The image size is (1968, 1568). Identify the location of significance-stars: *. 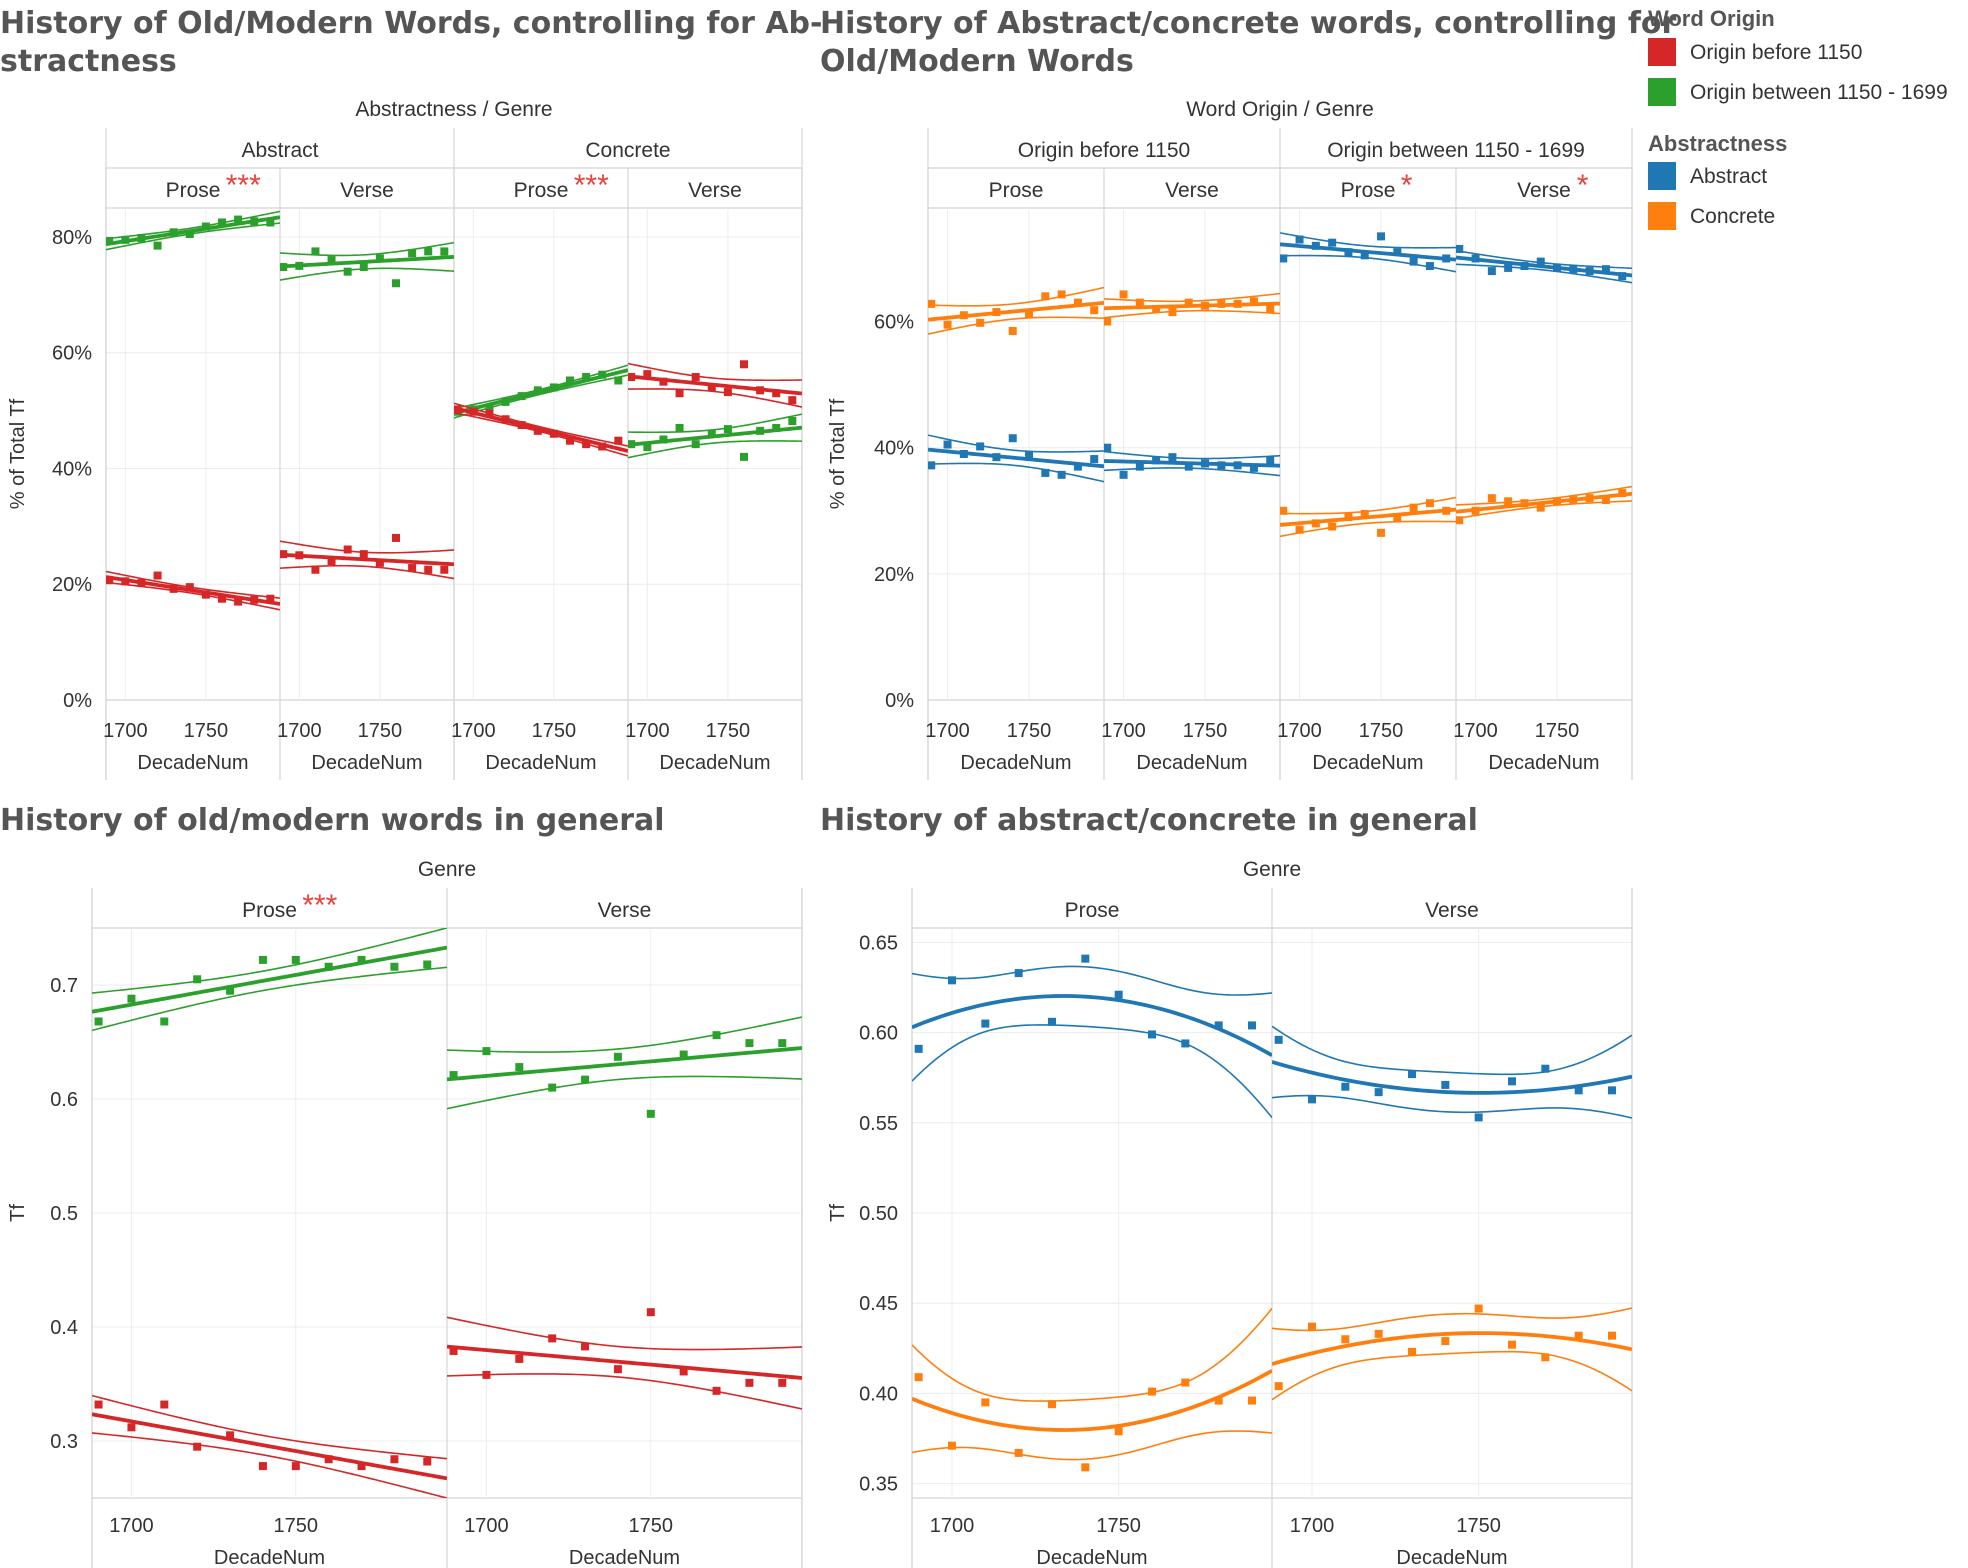
(1583, 185).